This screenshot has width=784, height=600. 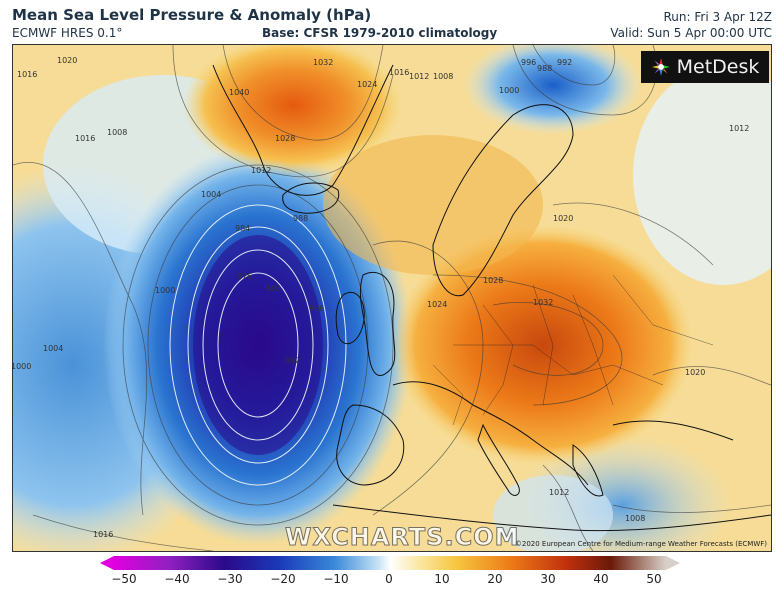 I want to click on colorbar-tick-label: 50, so click(x=654, y=579).